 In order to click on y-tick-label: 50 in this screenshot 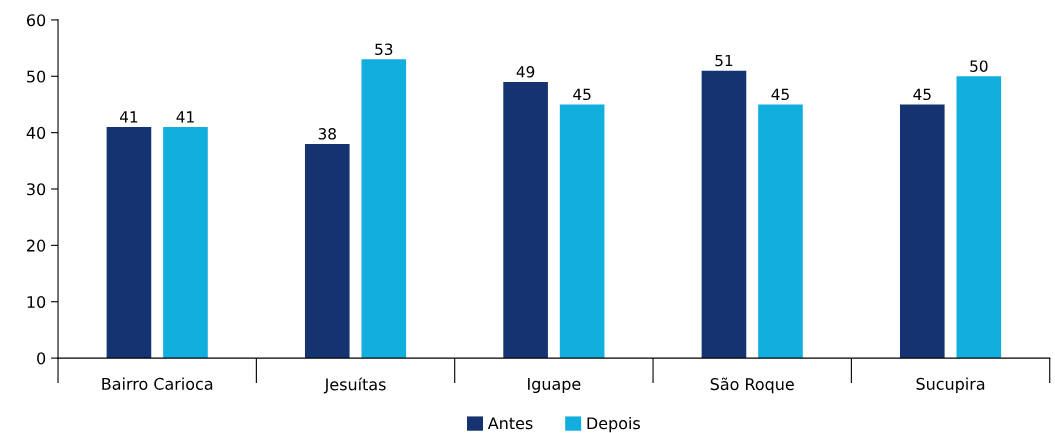, I will do `click(36, 76)`.